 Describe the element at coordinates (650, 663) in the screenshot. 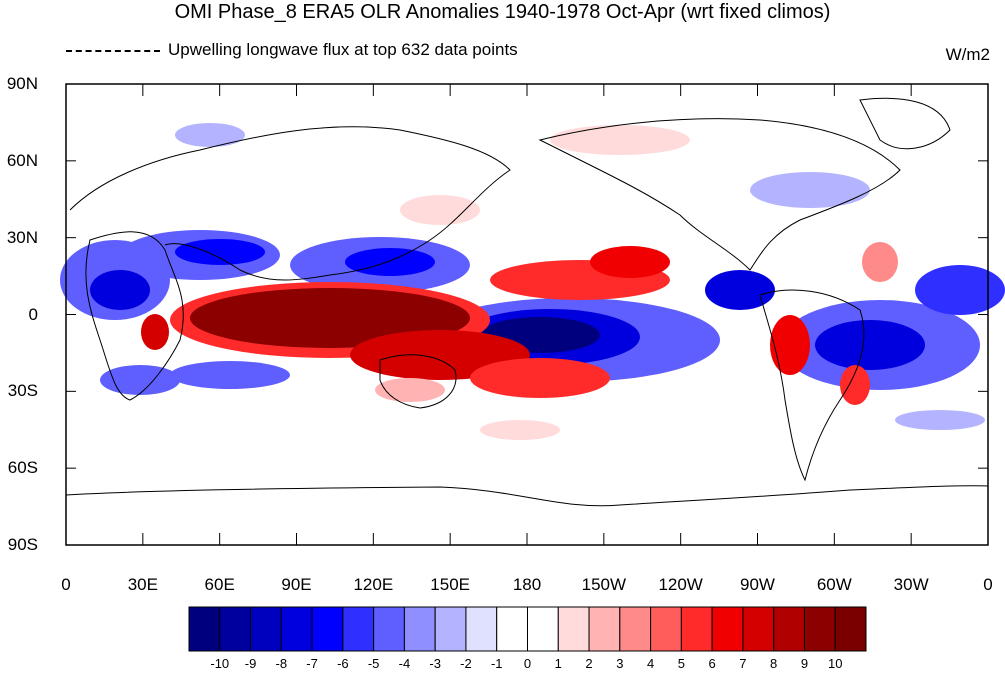

I see `colorbar-label: 4` at that location.